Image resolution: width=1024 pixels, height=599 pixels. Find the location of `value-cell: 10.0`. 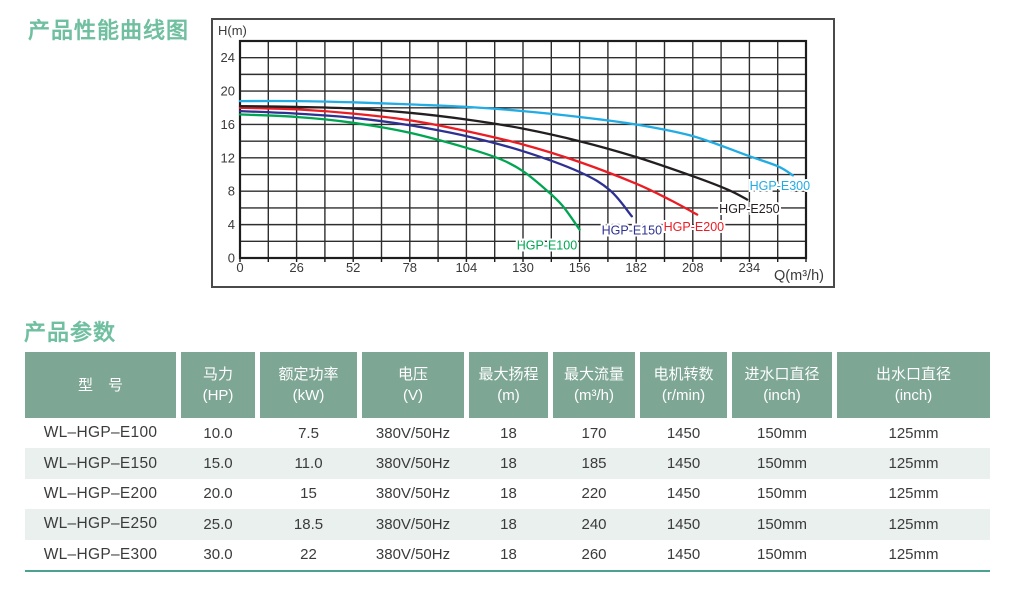

value-cell: 10.0 is located at coordinates (218, 433).